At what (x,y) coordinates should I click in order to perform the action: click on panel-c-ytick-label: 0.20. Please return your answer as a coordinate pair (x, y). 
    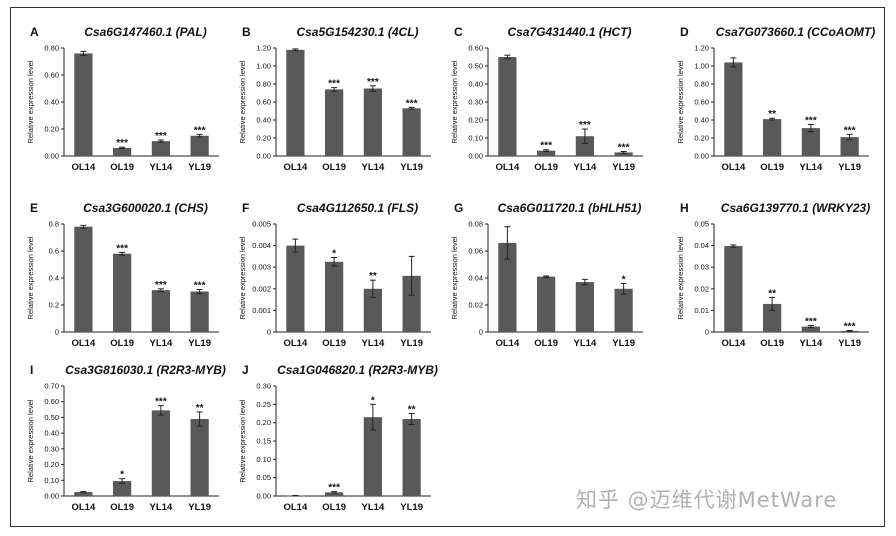
    Looking at the image, I should click on (475, 120).